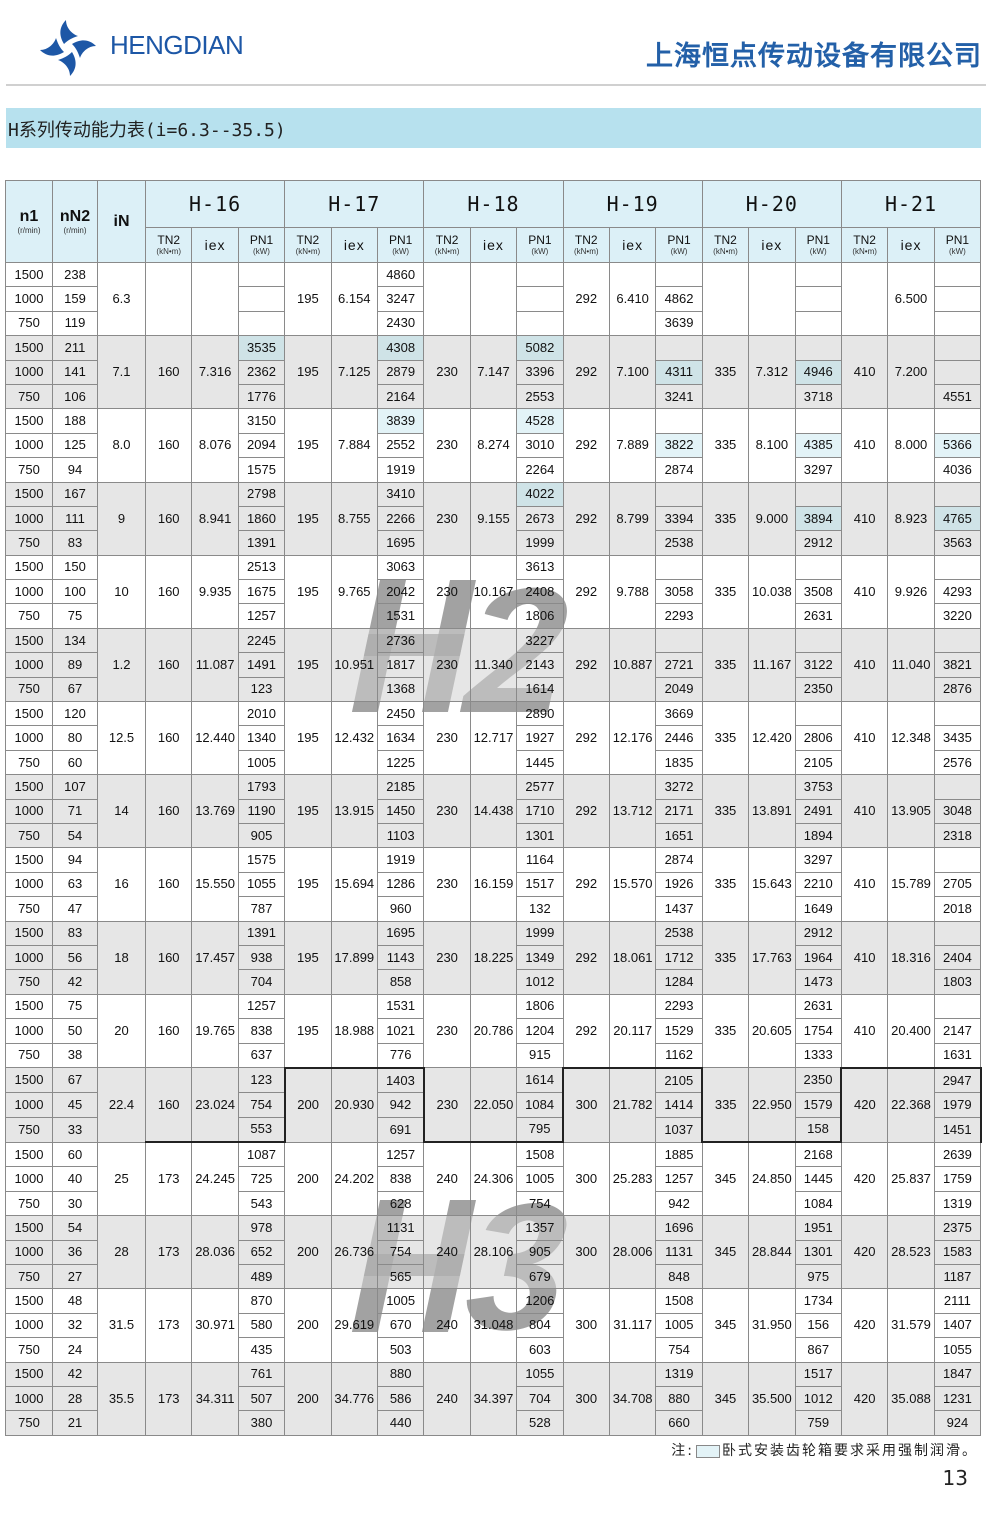 This screenshot has width=990, height=1513. I want to click on iex-cell: 18.061, so click(632, 957).